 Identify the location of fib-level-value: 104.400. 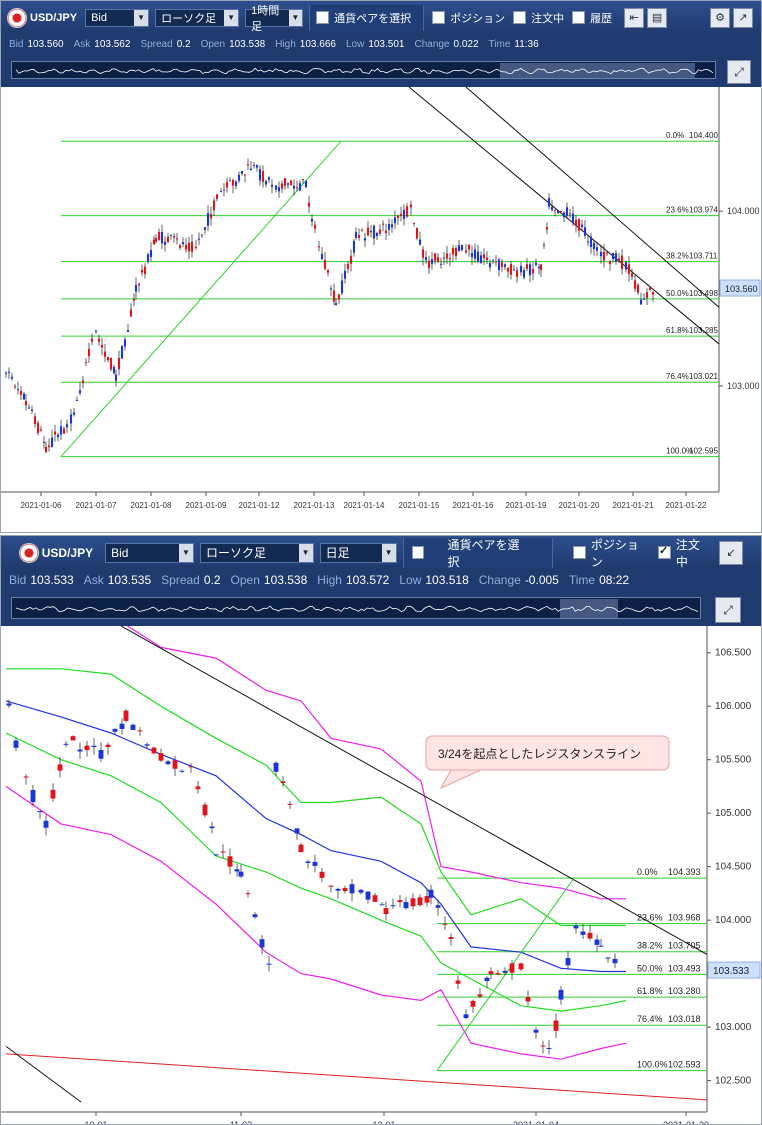
(703, 135).